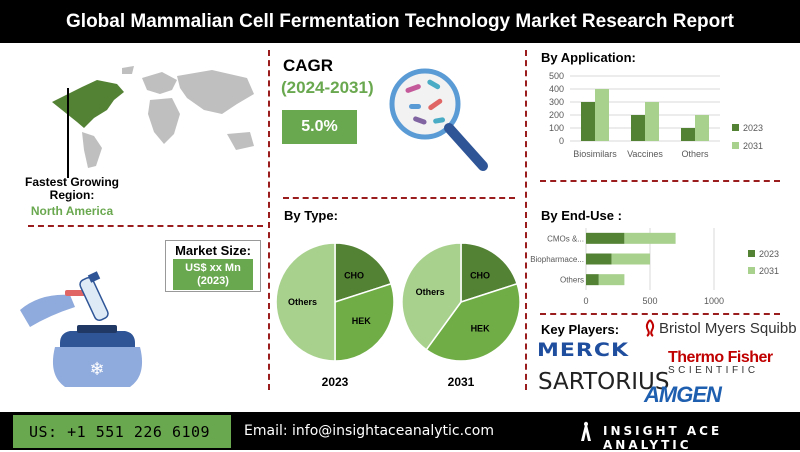 The height and width of the screenshot is (452, 800). Describe the element at coordinates (319, 127) in the screenshot. I see `cagr-value: 5.0%` at that location.